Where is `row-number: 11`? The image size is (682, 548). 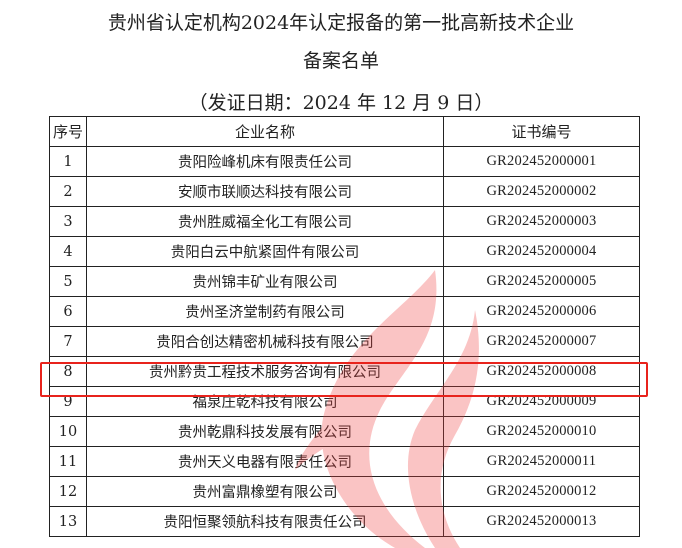
row-number: 11 is located at coordinates (68, 461).